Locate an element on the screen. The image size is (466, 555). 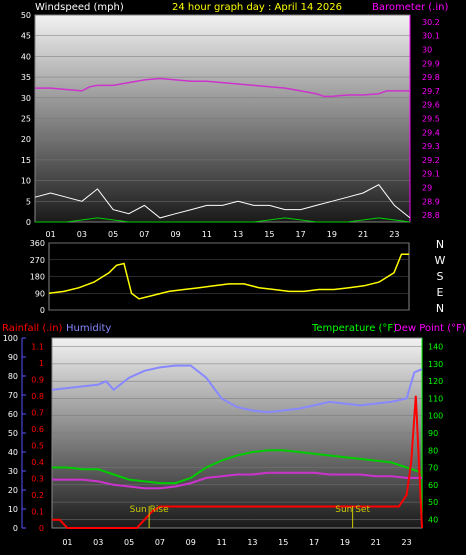
temp-y-tick: 50 is located at coordinates (433, 502).